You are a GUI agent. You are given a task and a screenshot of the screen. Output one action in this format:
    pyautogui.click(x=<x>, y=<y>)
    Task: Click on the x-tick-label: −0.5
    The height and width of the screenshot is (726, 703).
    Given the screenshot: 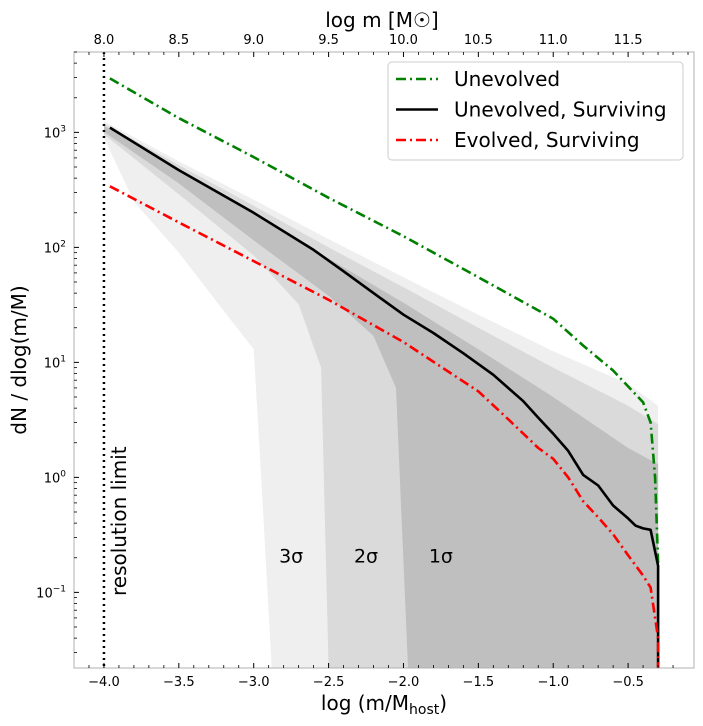 What is the action you would take?
    pyautogui.click(x=628, y=682)
    